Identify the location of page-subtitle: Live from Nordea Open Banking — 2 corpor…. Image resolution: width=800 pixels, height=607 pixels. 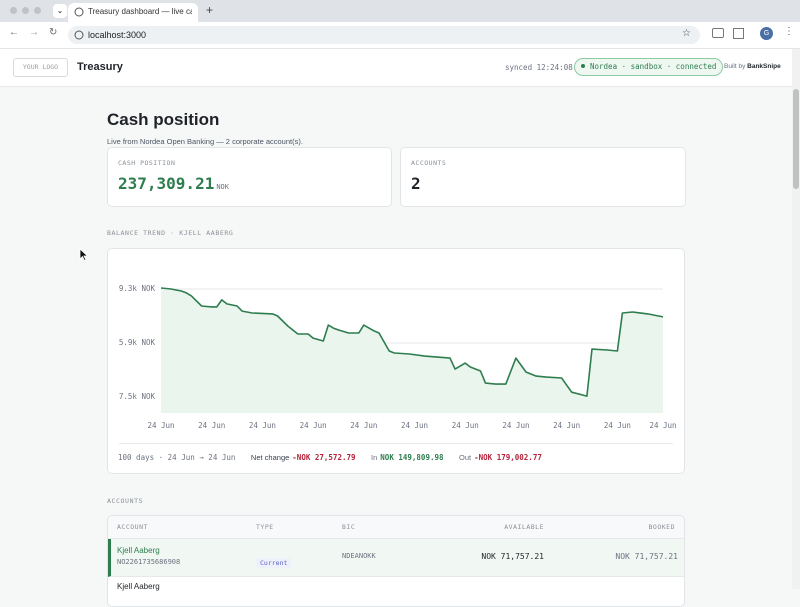
(205, 141).